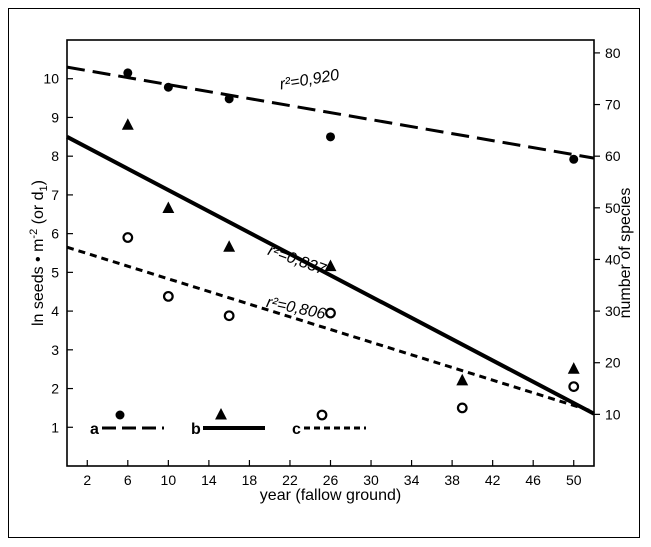 This screenshot has width=651, height=547. I want to click on x-tick-label: 2, so click(87, 480).